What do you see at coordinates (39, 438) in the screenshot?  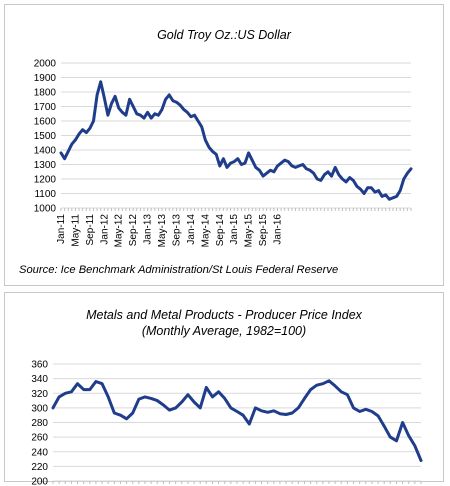 I see `y-tick-label: 260` at bounding box center [39, 438].